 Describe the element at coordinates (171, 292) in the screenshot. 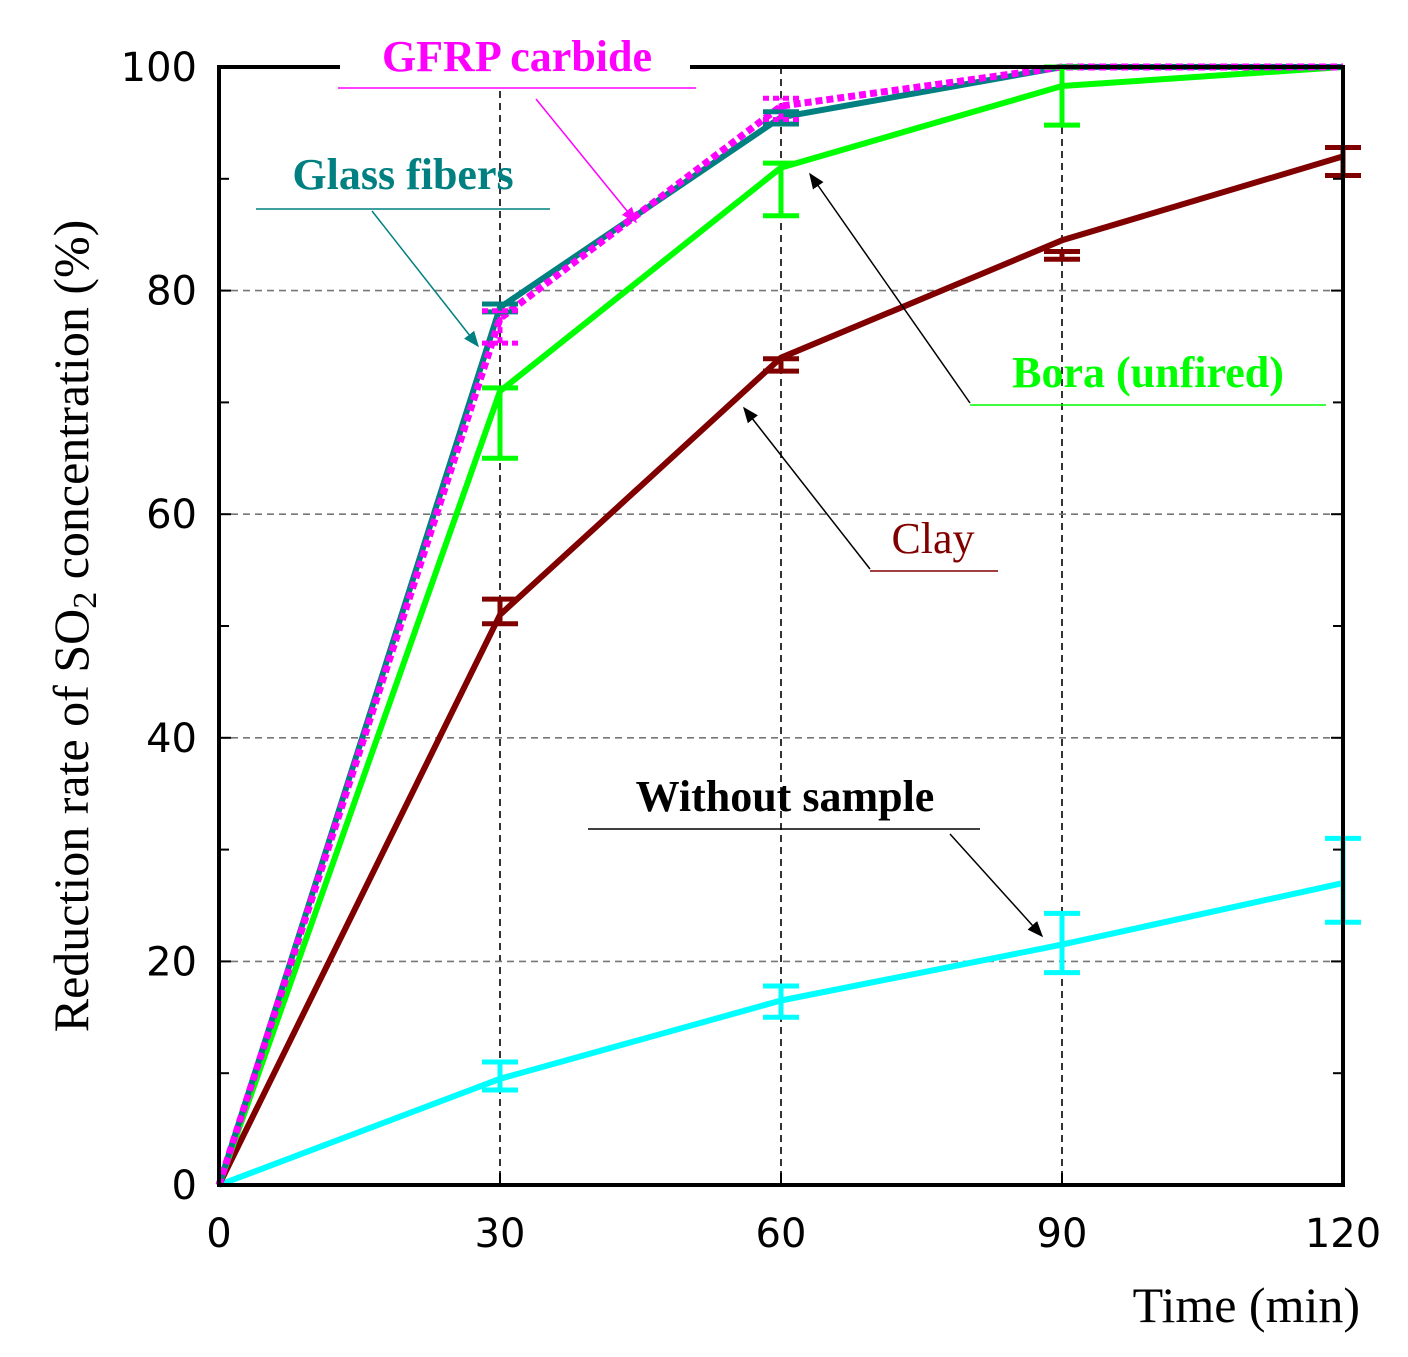

I see `y-tick-label: 80` at that location.